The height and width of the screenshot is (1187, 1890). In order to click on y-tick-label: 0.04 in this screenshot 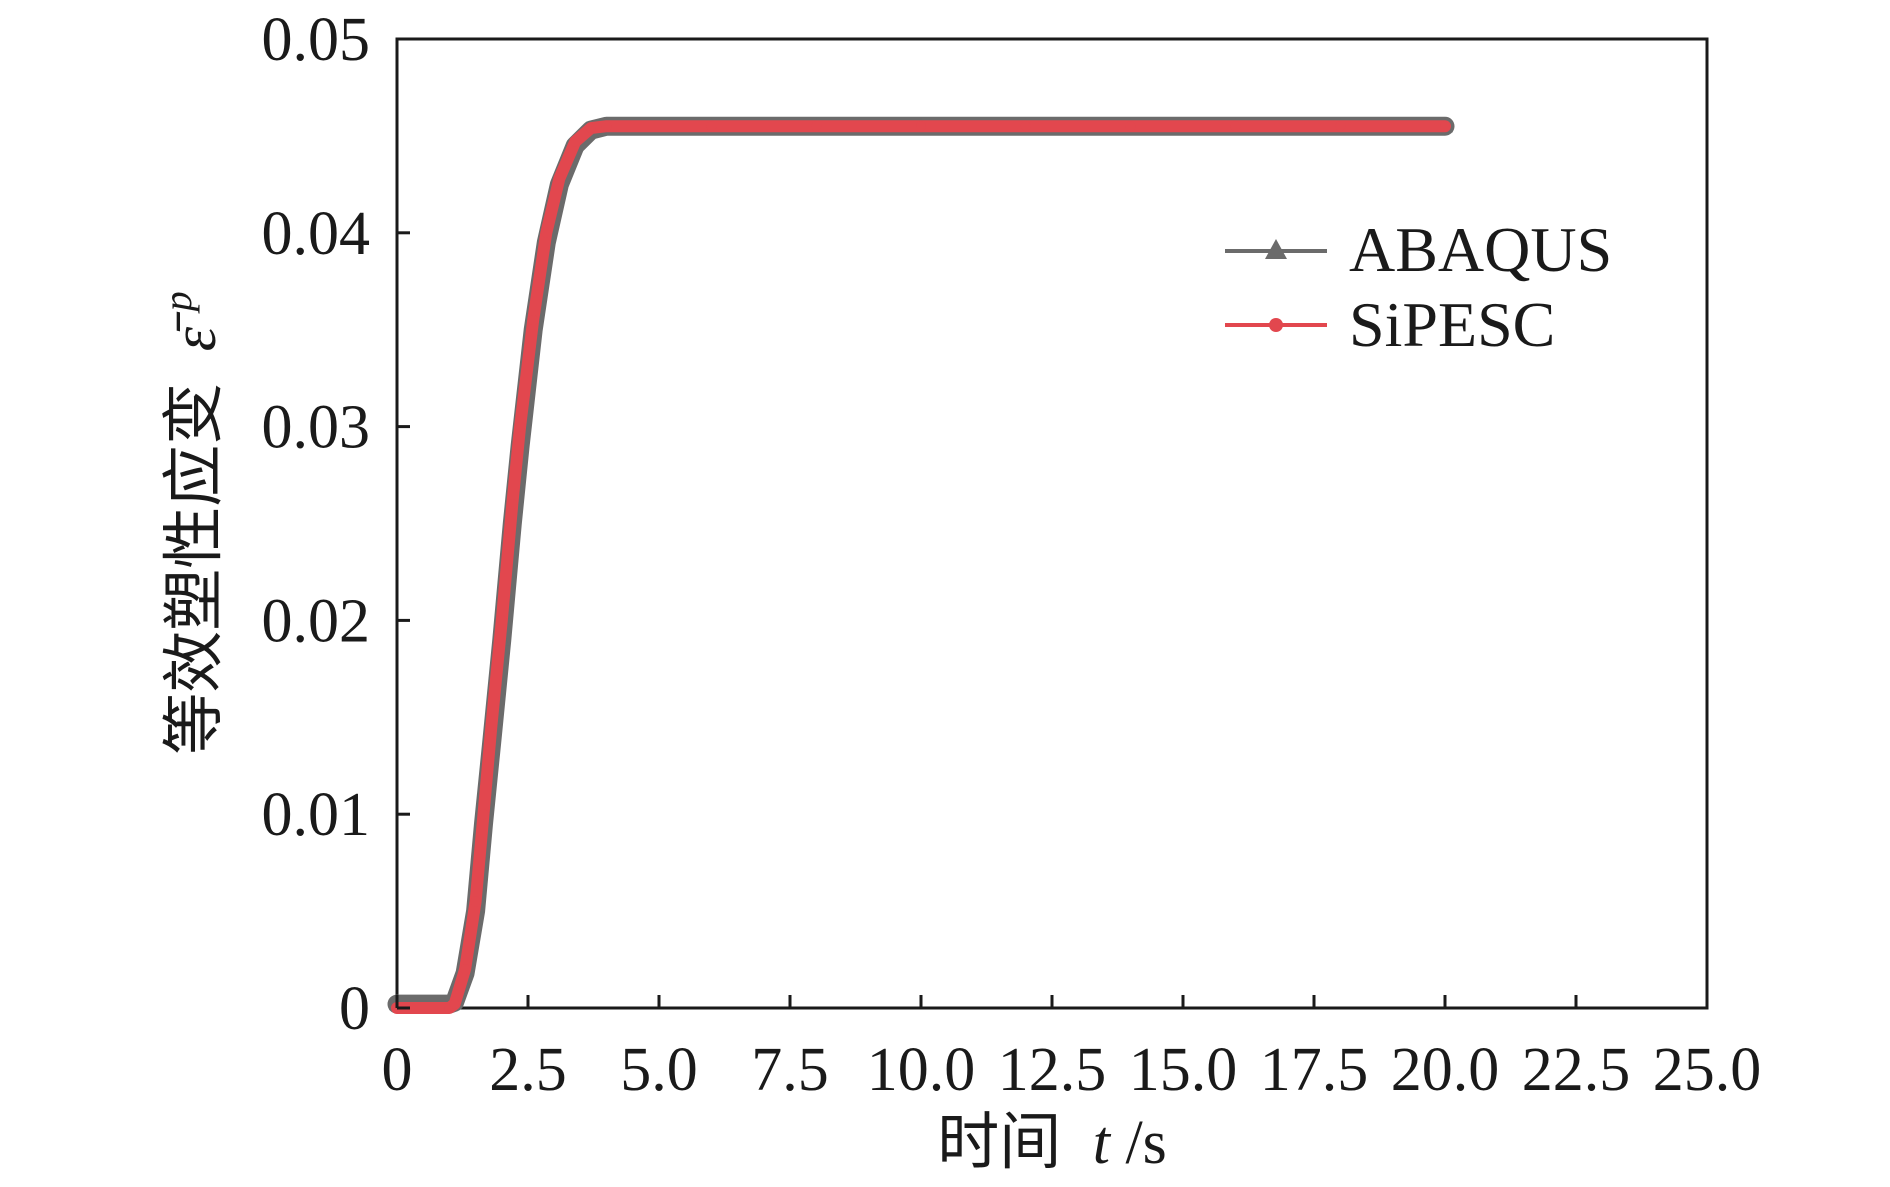, I will do `click(316, 234)`.